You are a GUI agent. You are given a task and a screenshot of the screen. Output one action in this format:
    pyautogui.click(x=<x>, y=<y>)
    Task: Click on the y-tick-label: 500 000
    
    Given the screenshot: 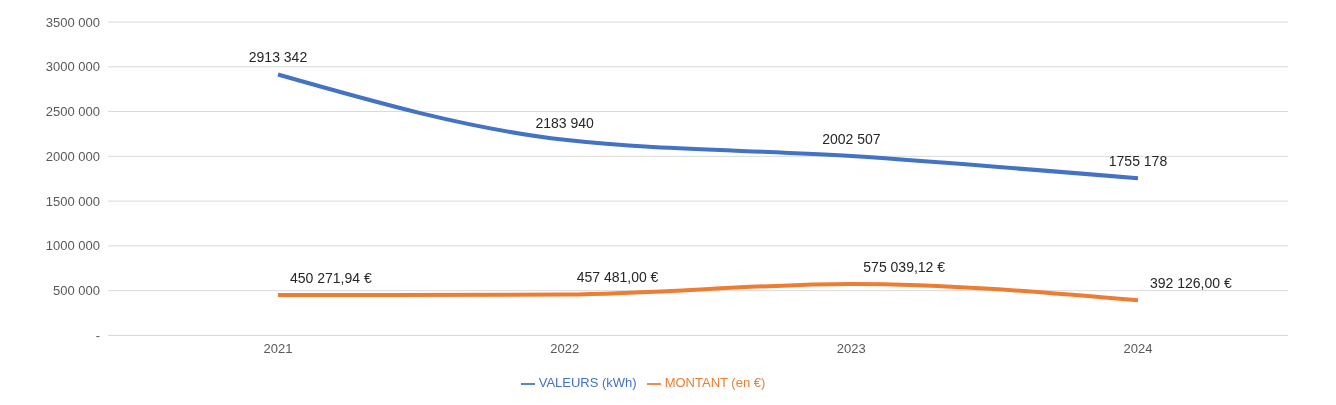 What is the action you would take?
    pyautogui.click(x=76, y=291)
    